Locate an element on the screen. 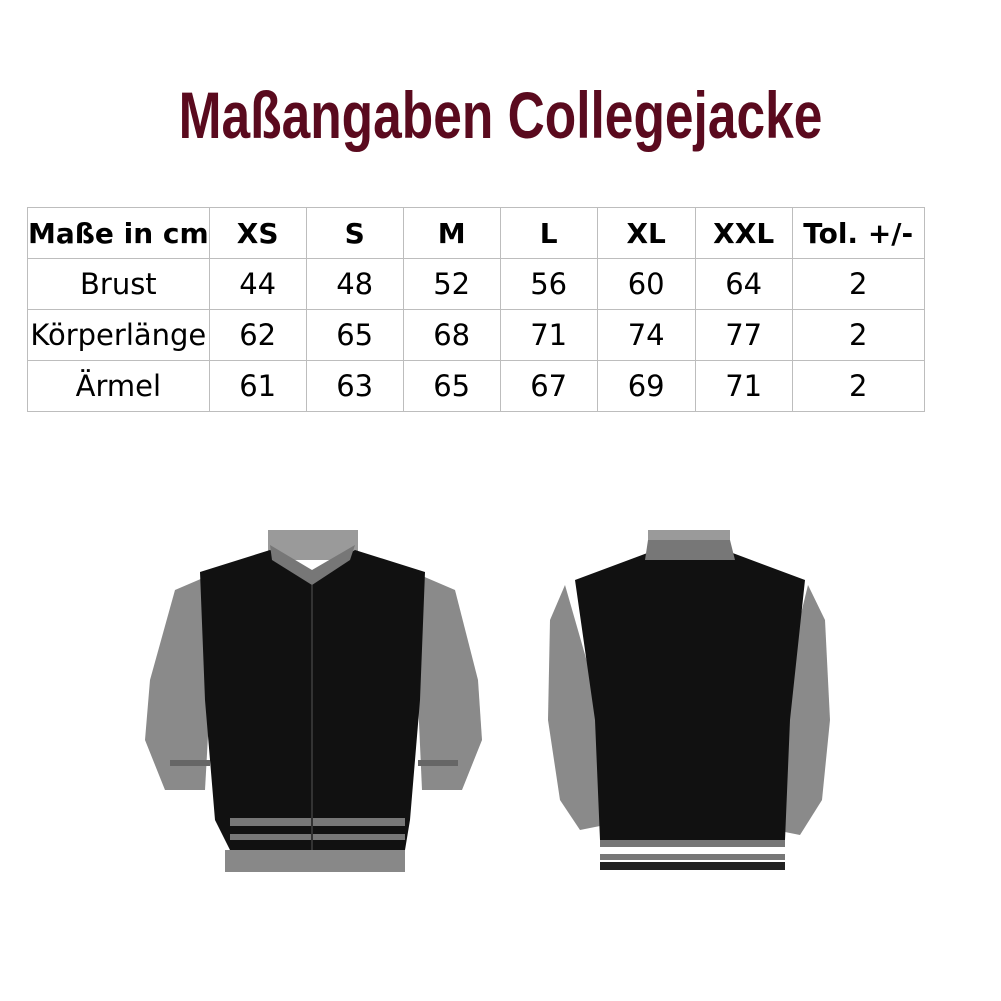 The image size is (1001, 1001). table-cell: 61 is located at coordinates (257, 386).